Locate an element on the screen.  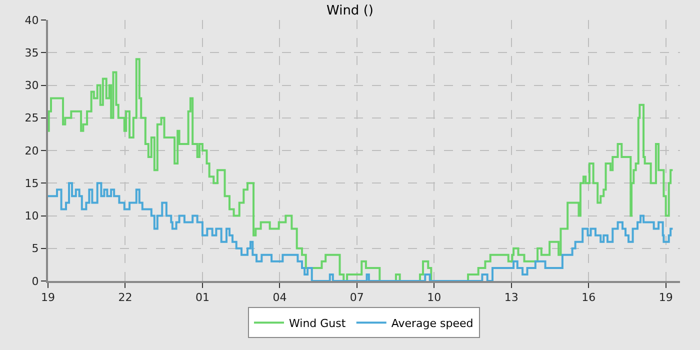
x-tick-label: 04 is located at coordinates (279, 297).